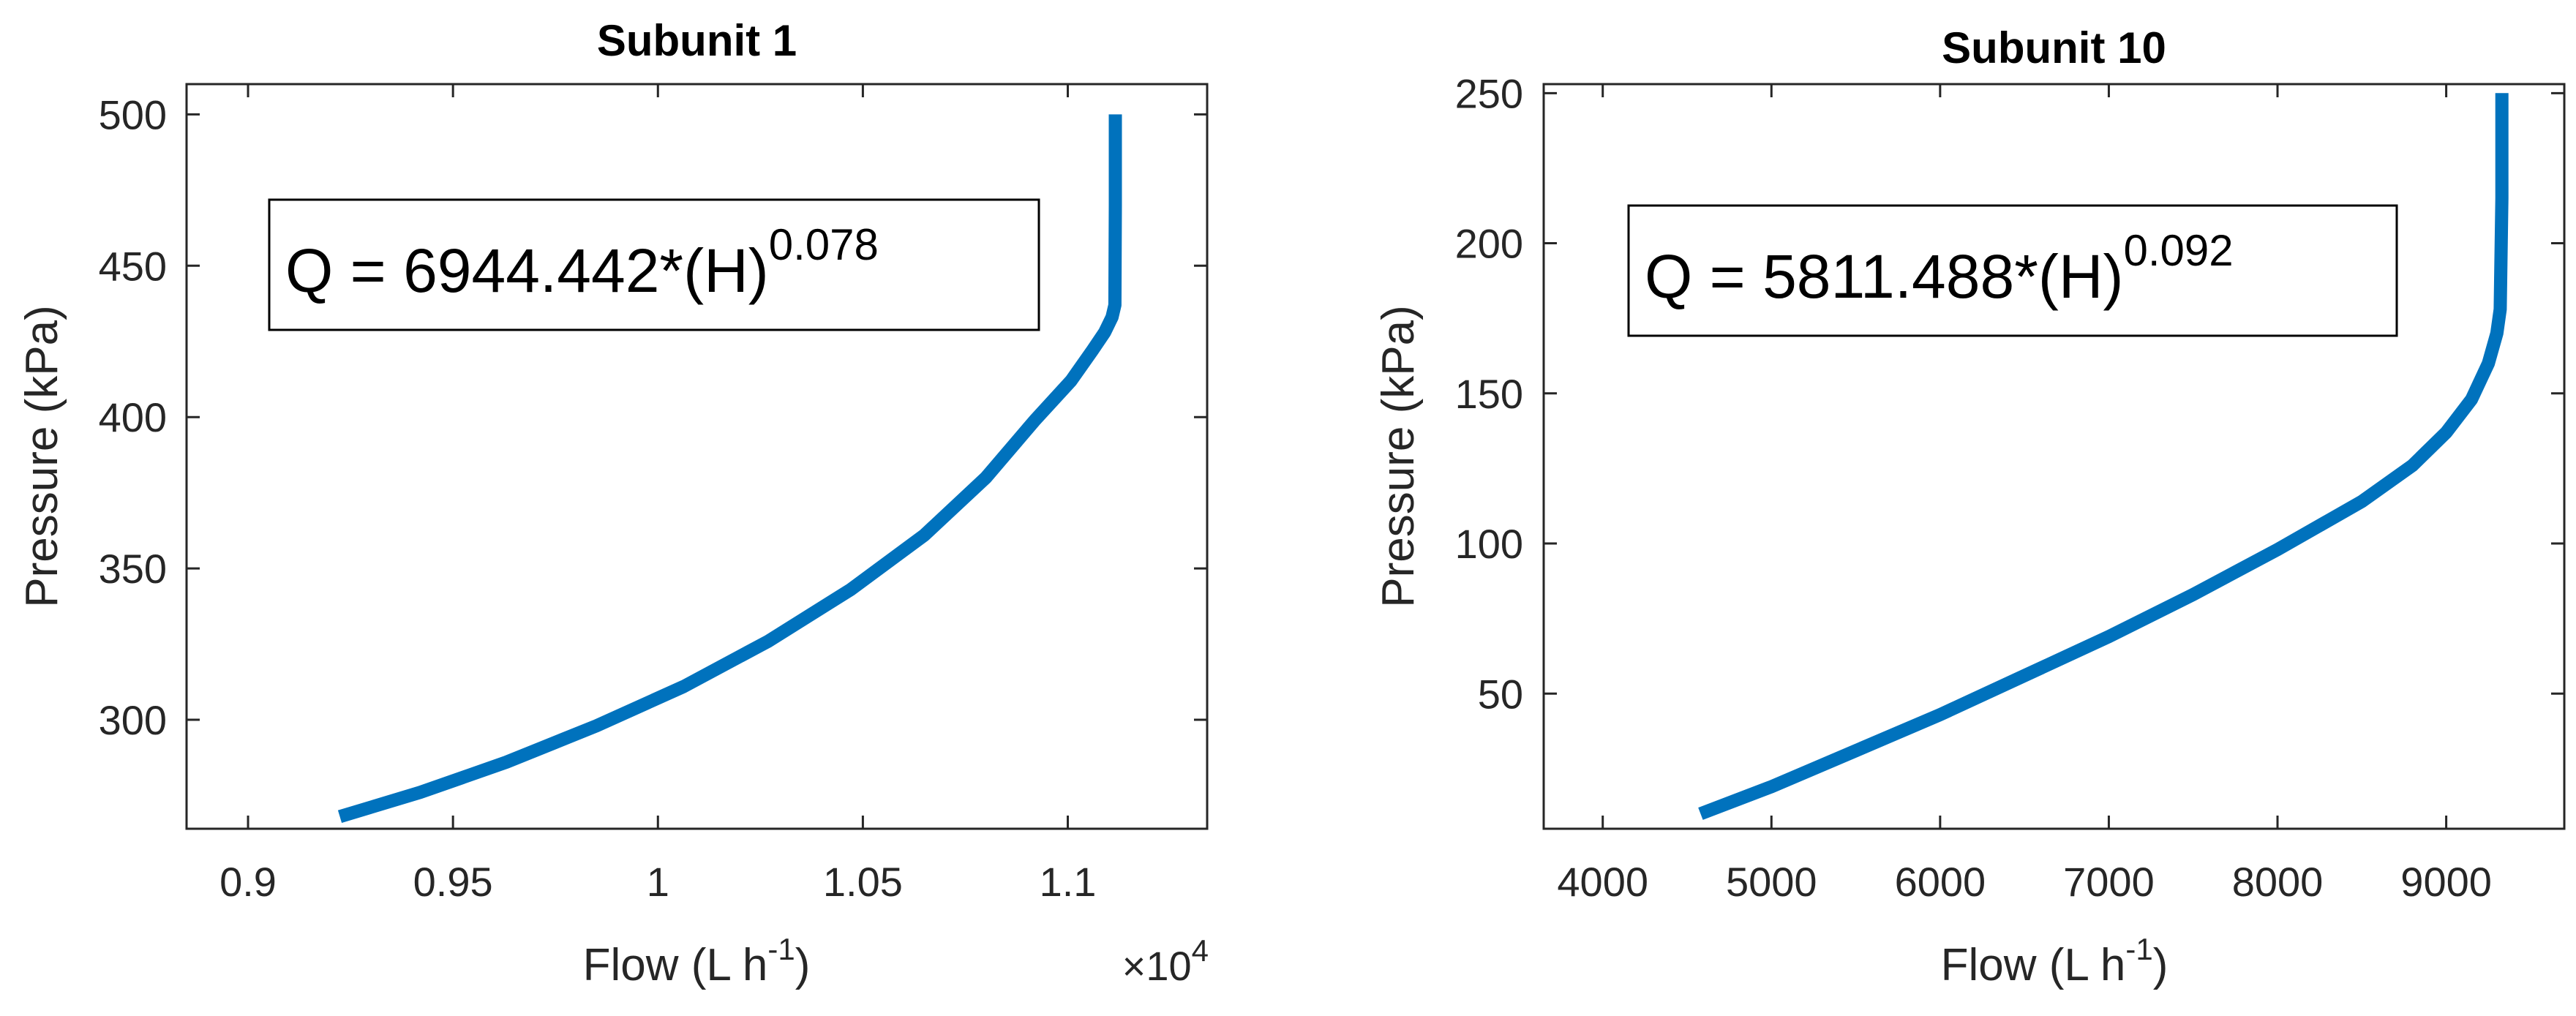 This screenshot has height=1016, width=2576. I want to click on y-tick-label: 450, so click(133, 266).